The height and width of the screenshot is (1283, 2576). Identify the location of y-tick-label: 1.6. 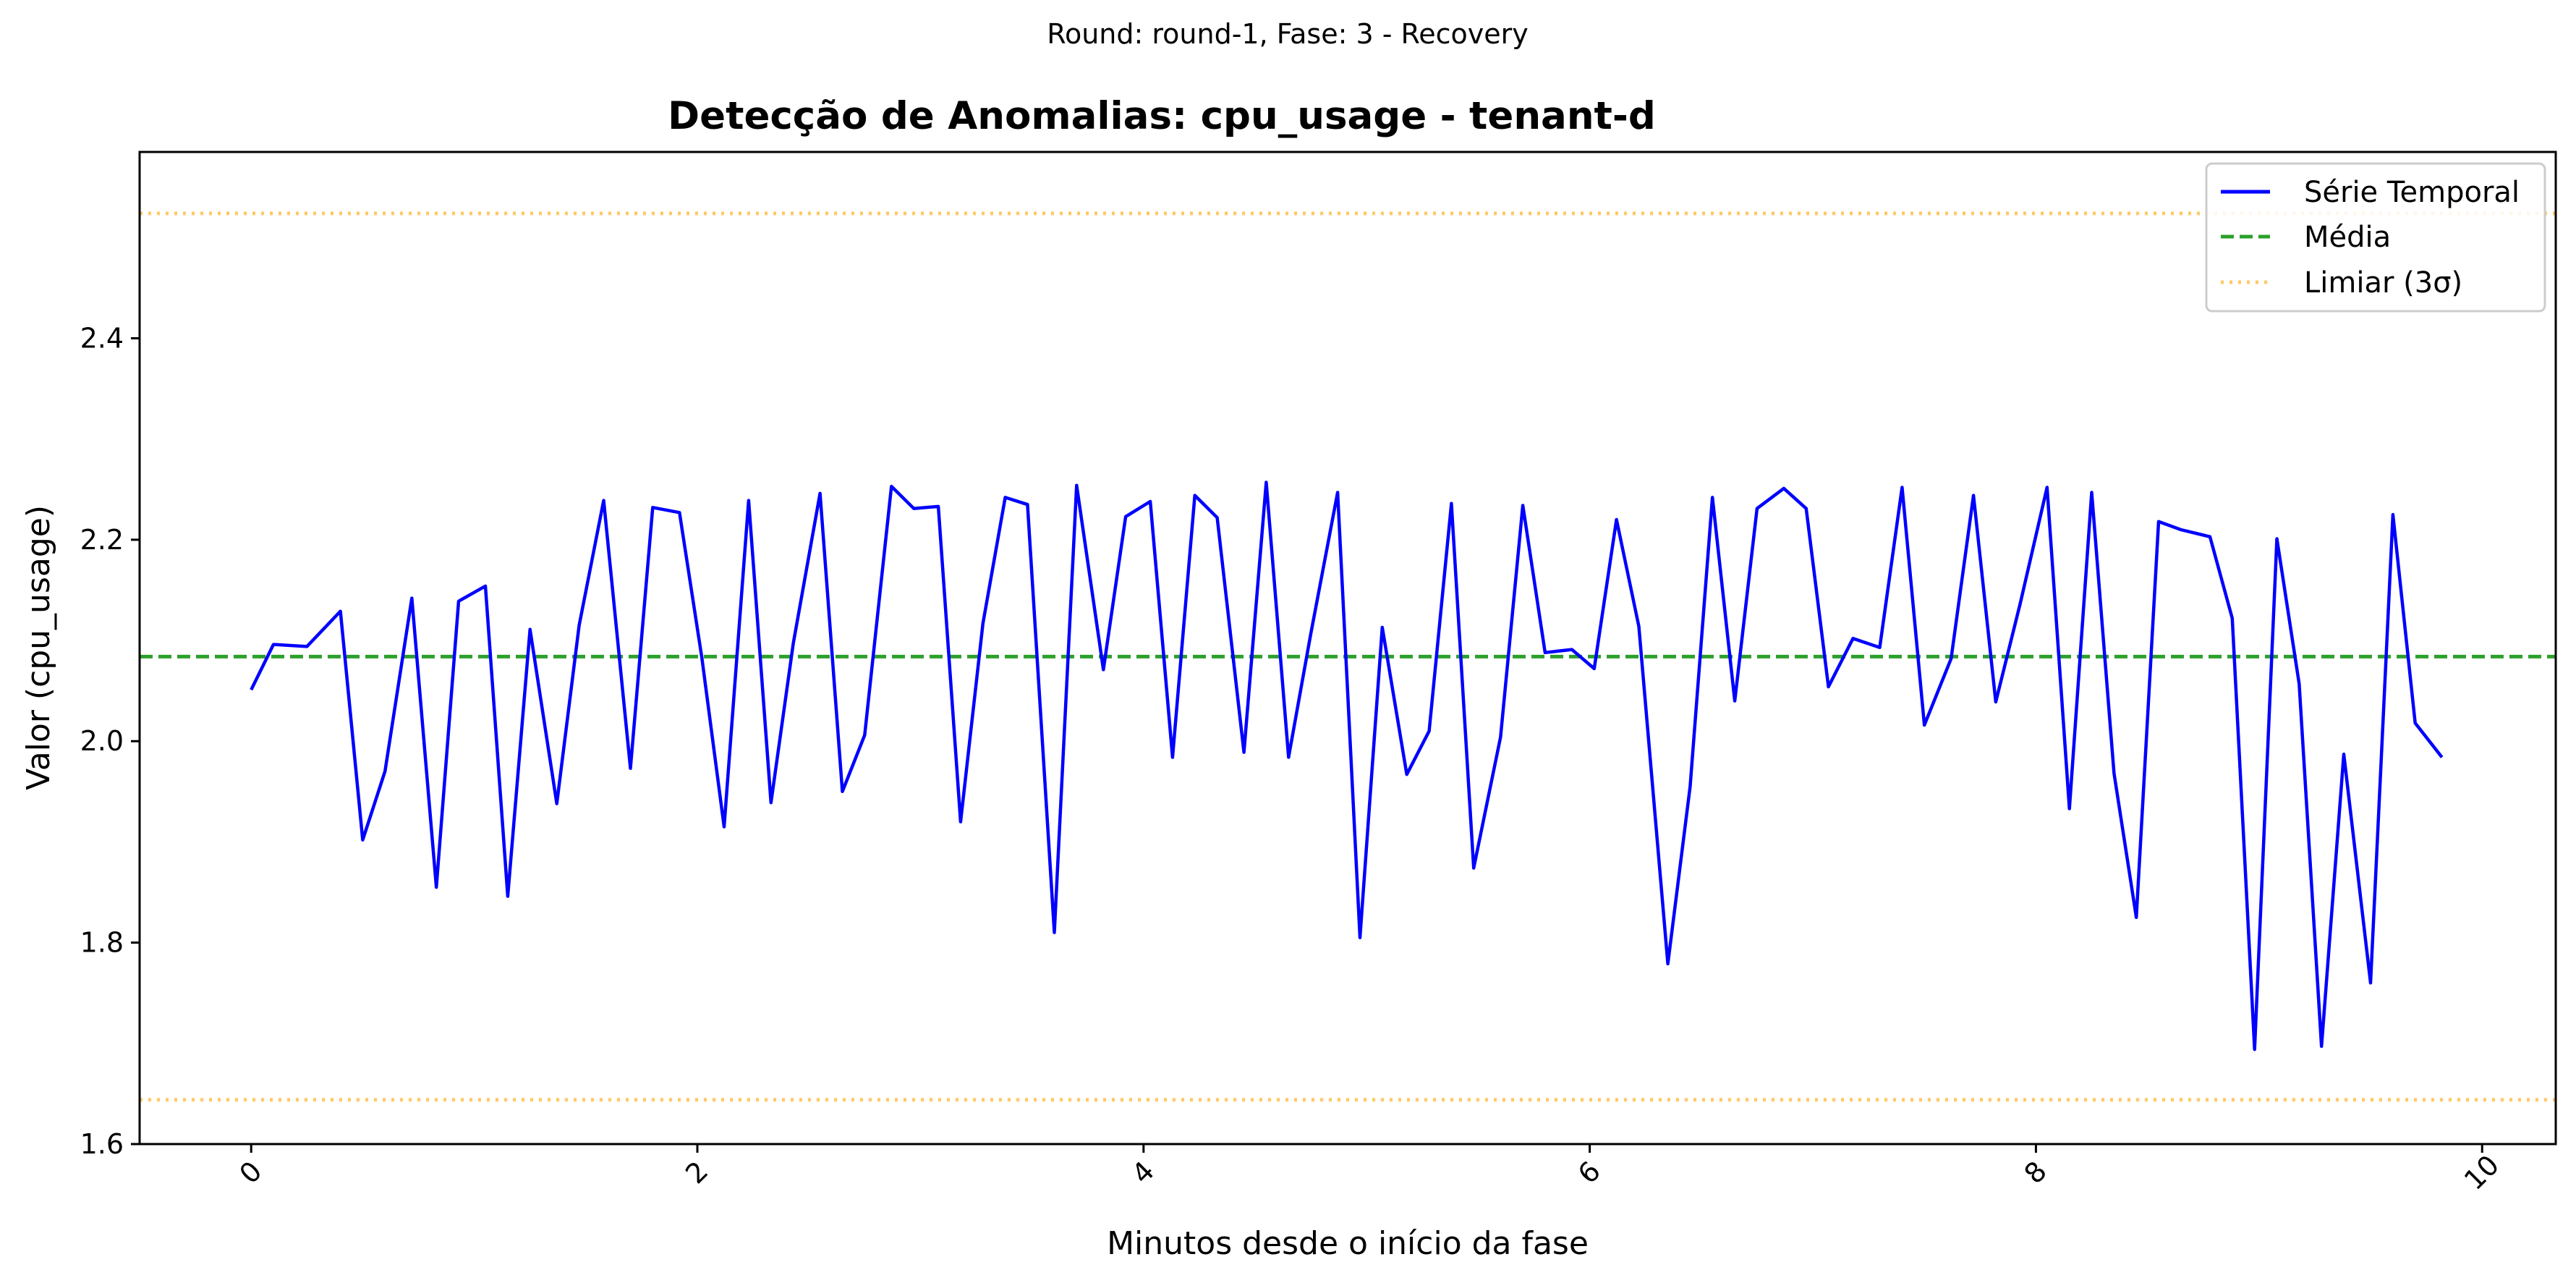
(102, 1144).